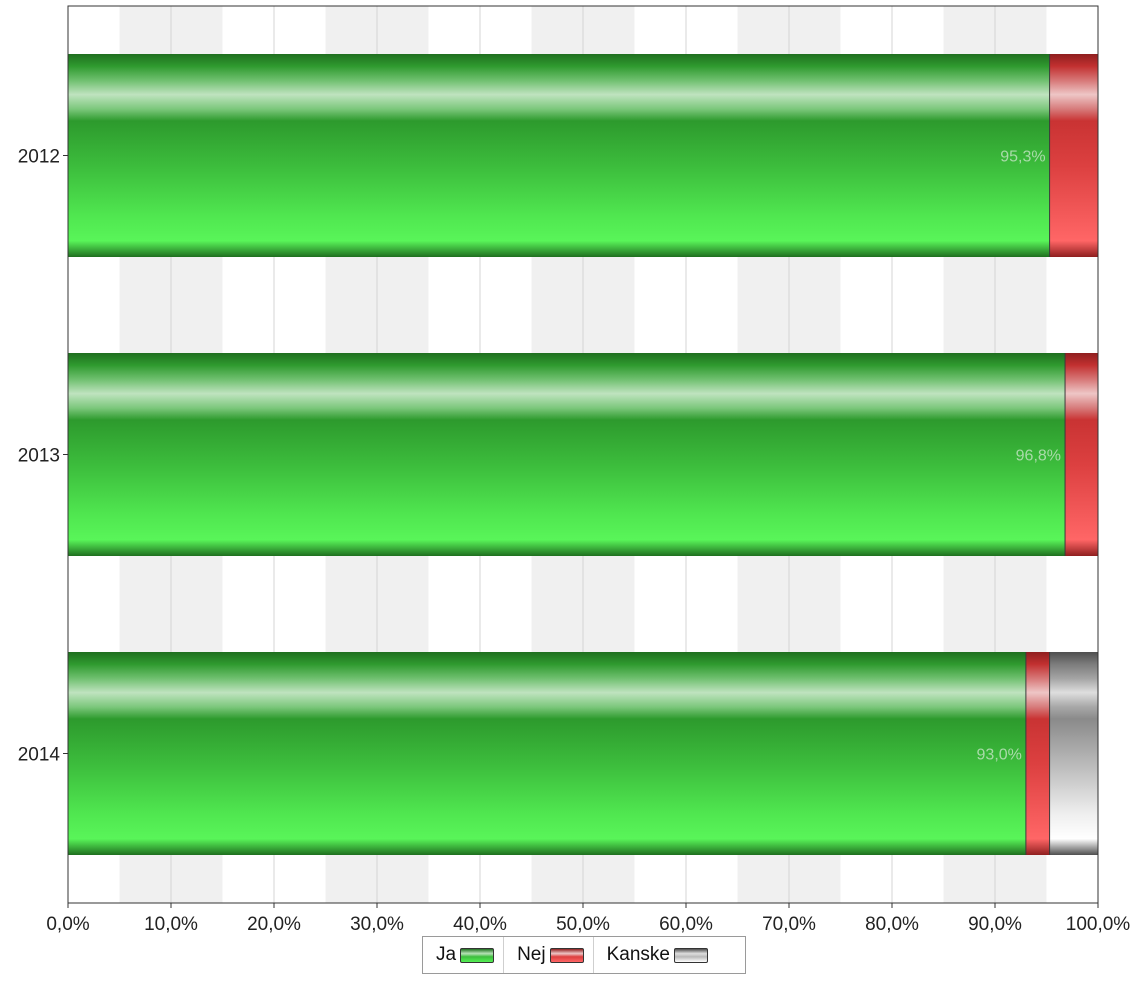  What do you see at coordinates (1073, 155) in the screenshot?
I see `bar-nej-2012` at bounding box center [1073, 155].